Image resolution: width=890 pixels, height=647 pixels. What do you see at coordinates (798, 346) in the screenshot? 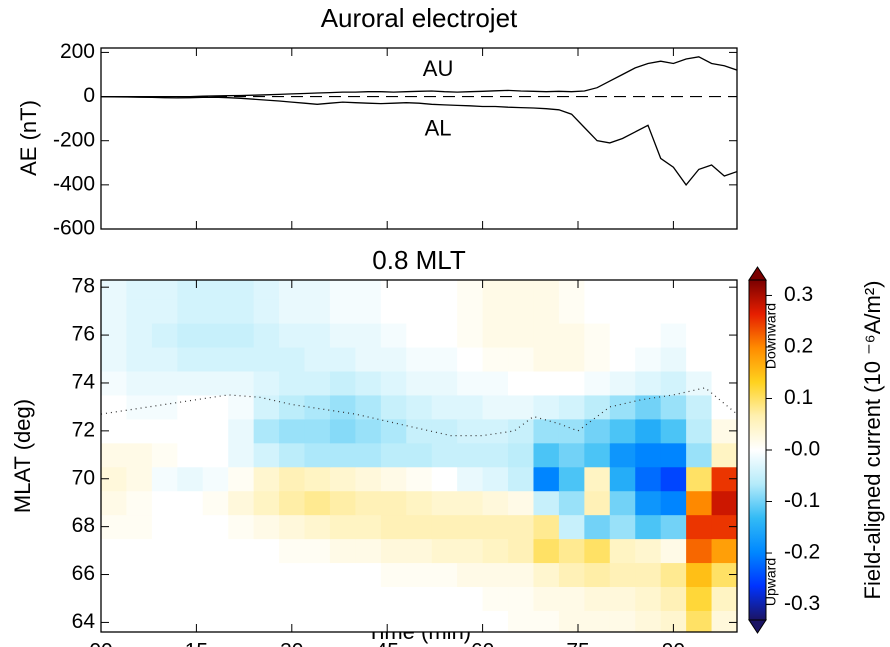
I see `colorbar-tick-label: 0.2` at bounding box center [798, 346].